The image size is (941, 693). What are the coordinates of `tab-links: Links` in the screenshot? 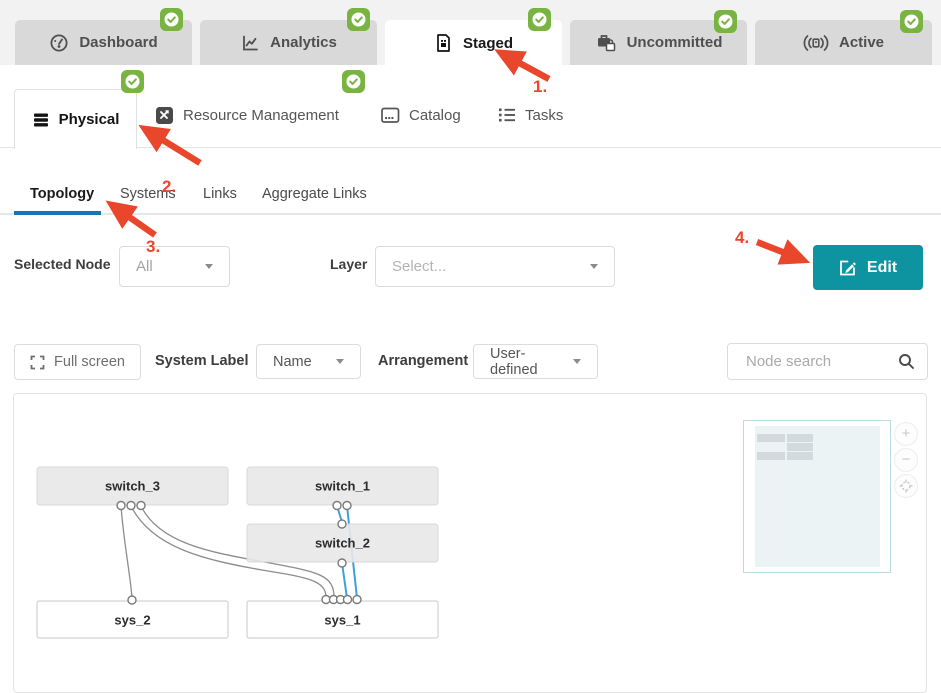 It's located at (220, 194).